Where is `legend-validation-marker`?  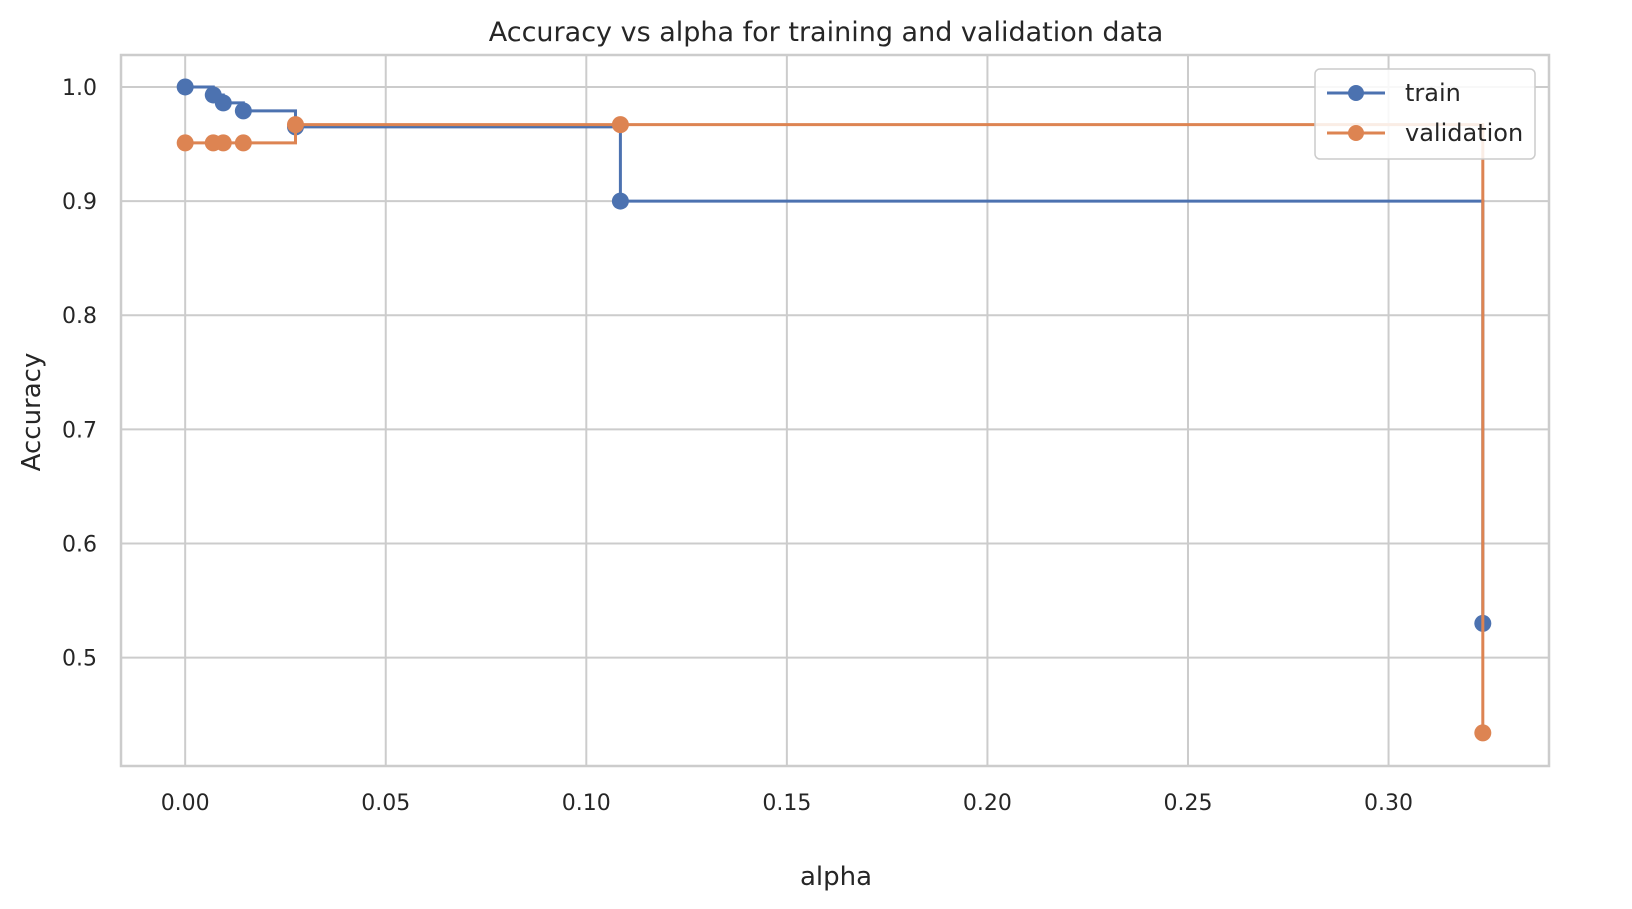
legend-validation-marker is located at coordinates (1356, 133).